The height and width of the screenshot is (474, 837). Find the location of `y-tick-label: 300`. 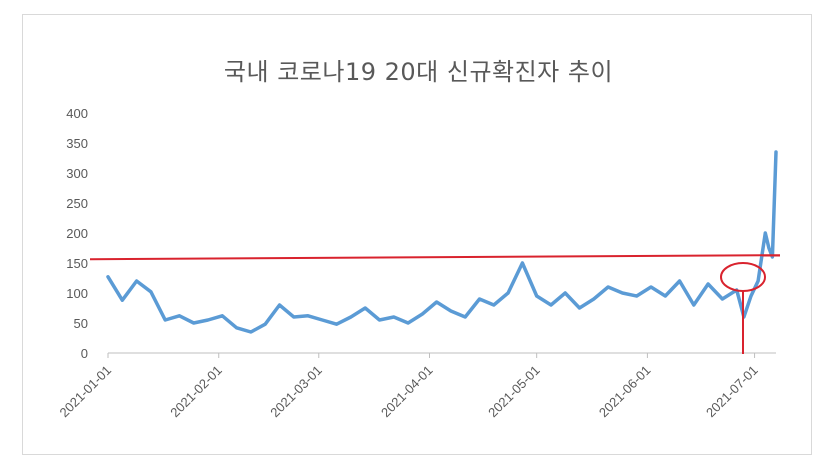

y-tick-label: 300 is located at coordinates (77, 173).